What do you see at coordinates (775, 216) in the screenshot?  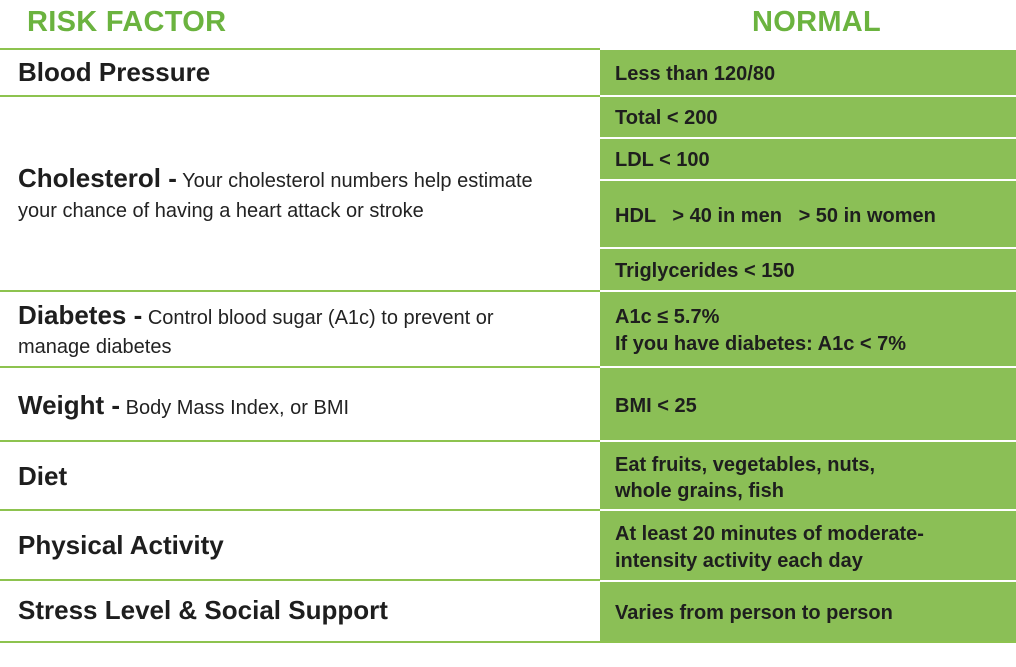 I see `cholesterol-hdl-normal: HDL > 40 in men > 50 in women` at bounding box center [775, 216].